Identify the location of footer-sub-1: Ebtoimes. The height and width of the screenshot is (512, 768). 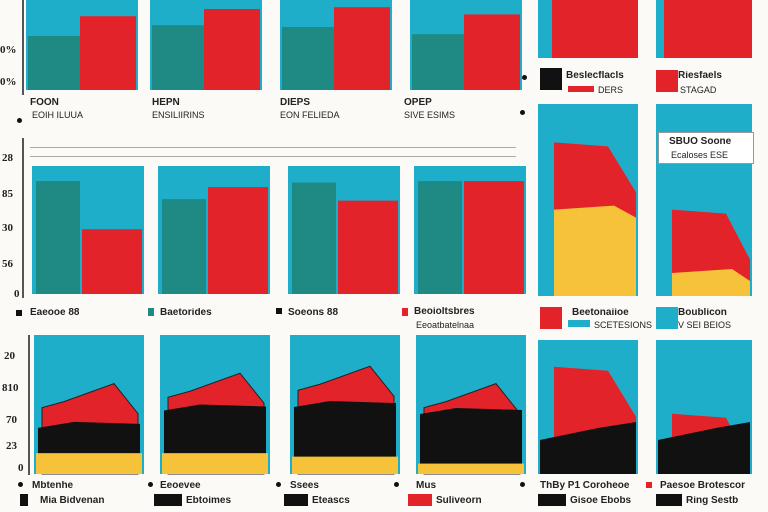
(209, 501).